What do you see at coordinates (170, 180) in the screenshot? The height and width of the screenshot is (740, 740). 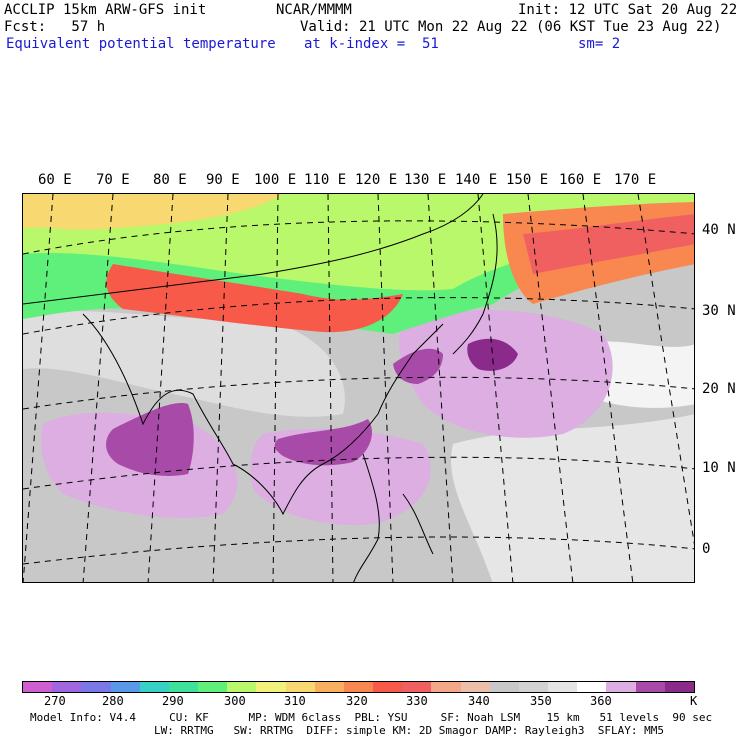 I see `lon-label: 80 E` at bounding box center [170, 180].